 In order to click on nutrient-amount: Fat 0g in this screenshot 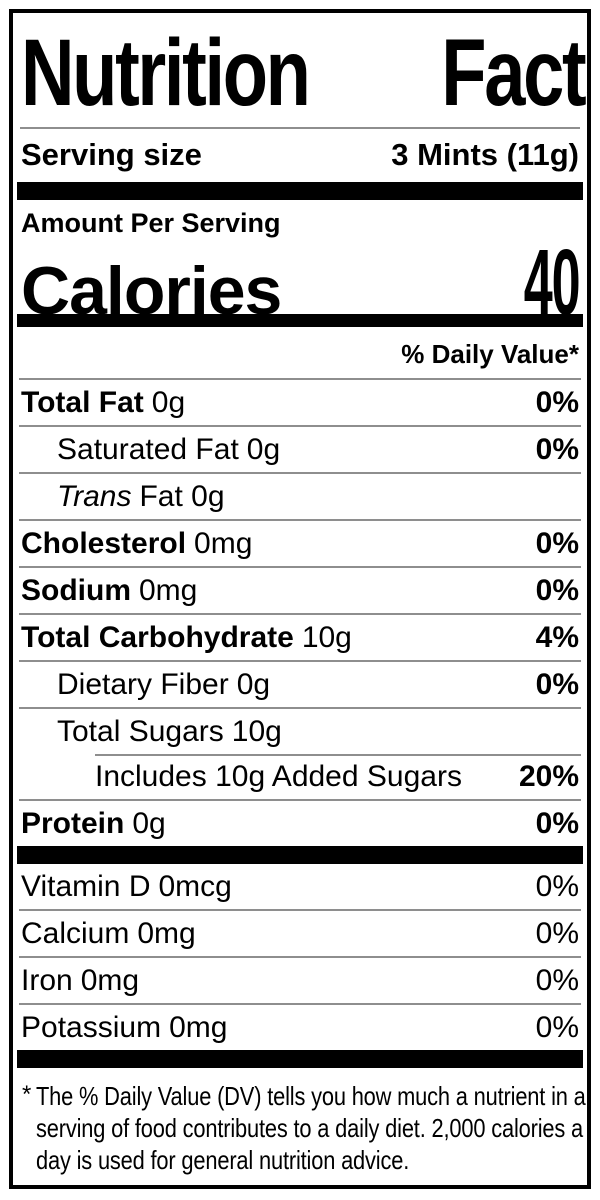, I will do `click(182, 496)`.